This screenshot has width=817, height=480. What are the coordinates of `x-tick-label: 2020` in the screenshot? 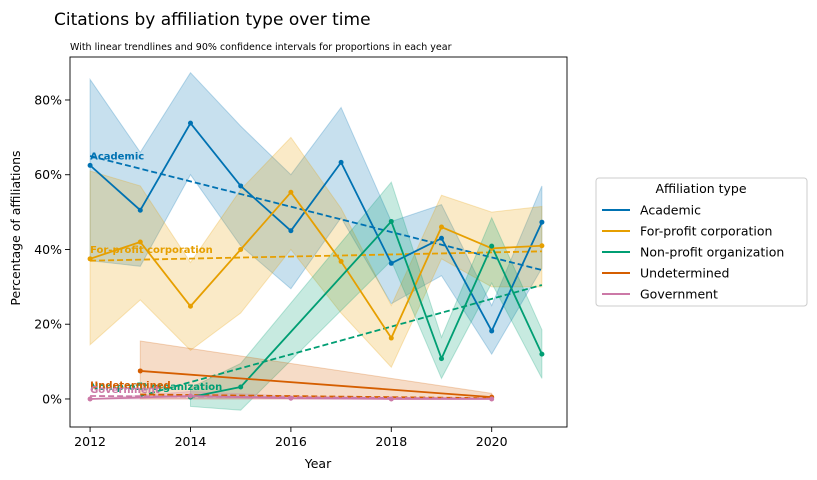 It's located at (492, 441).